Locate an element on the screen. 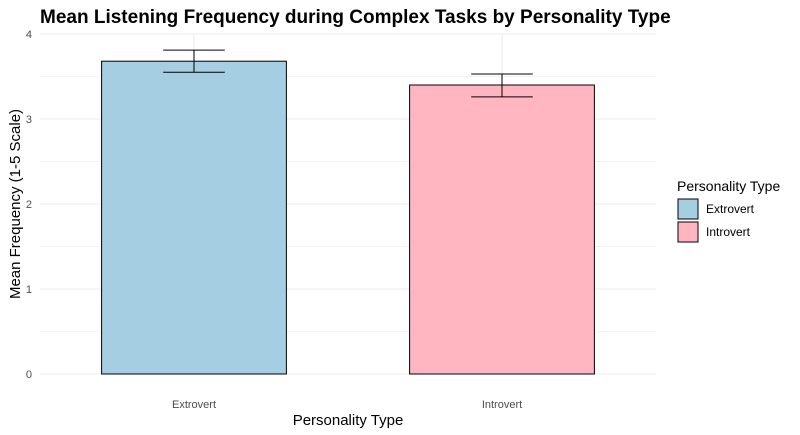 The height and width of the screenshot is (435, 800). x-axis-ticks: Extrovert Introvert is located at coordinates (347, 405).